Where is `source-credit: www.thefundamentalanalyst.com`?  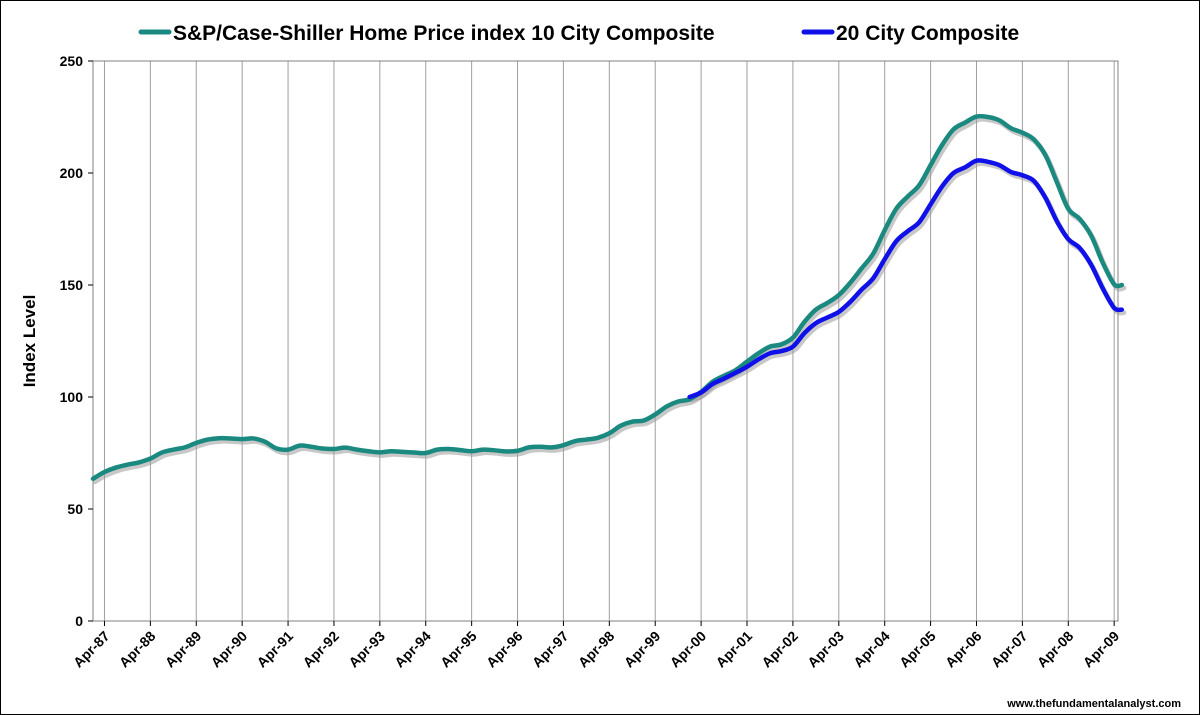
source-credit: www.thefundamentalanalyst.com is located at coordinates (1093, 704).